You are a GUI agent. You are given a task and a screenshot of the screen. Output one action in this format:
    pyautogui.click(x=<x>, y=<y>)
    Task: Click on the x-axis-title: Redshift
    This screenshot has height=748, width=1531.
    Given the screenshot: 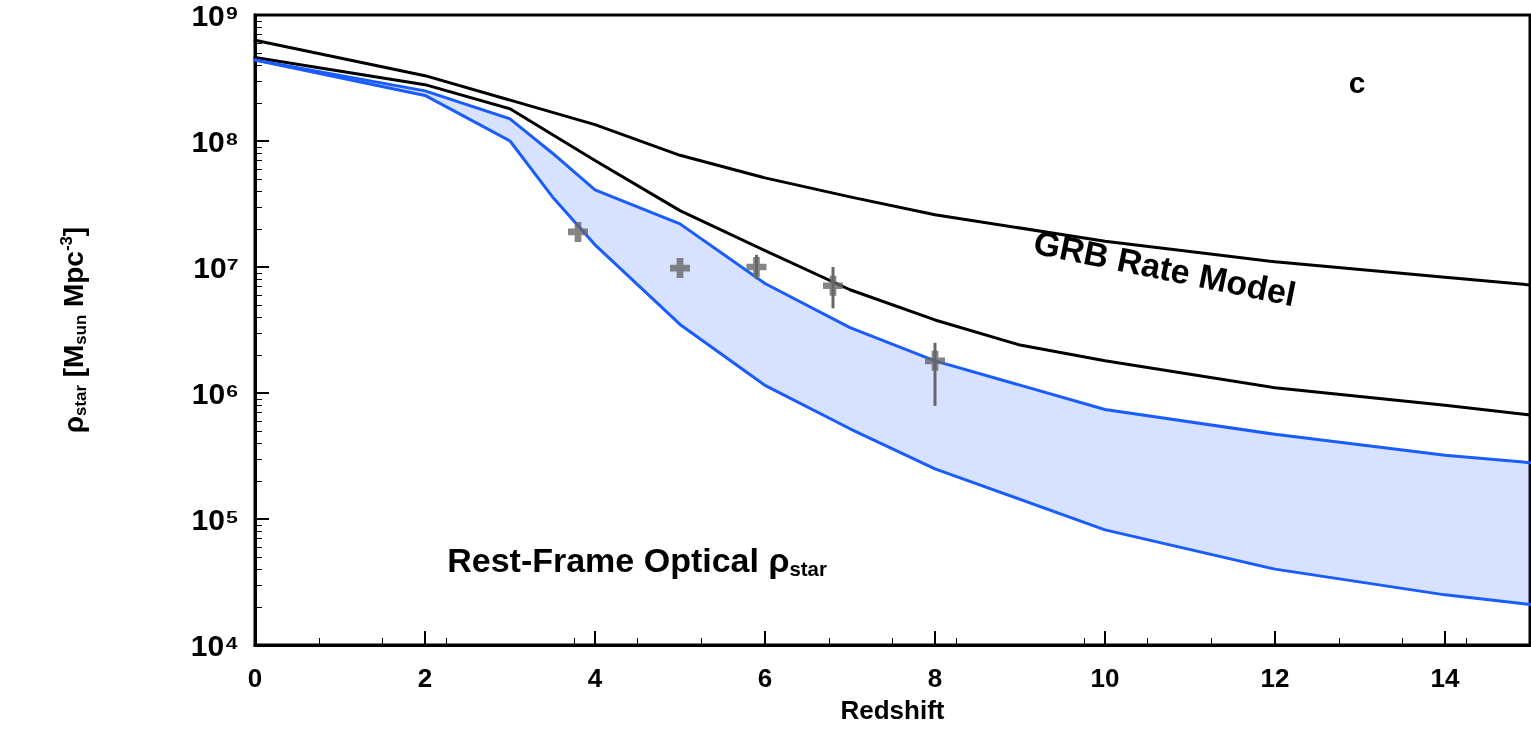 What is the action you would take?
    pyautogui.click(x=892, y=710)
    